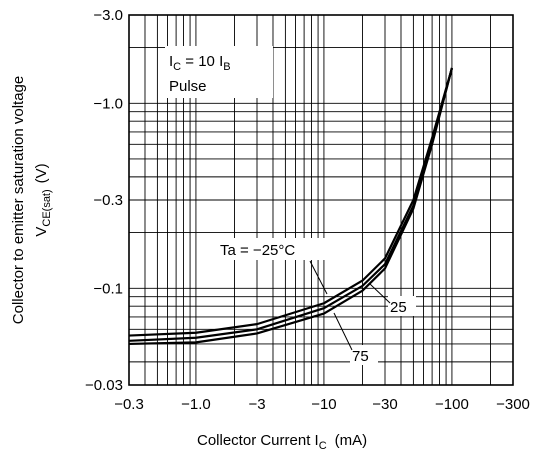 This screenshot has height=462, width=534. I want to click on conditions-ic-label: IC = 10 IB, so click(200, 63).